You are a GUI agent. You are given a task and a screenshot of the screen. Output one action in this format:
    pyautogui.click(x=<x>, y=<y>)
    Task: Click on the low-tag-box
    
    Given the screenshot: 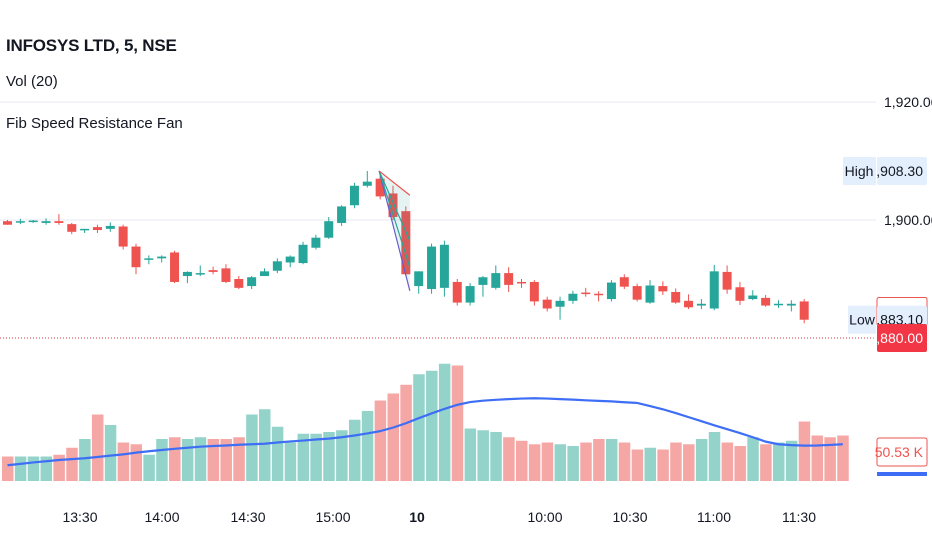 What is the action you would take?
    pyautogui.click(x=862, y=319)
    